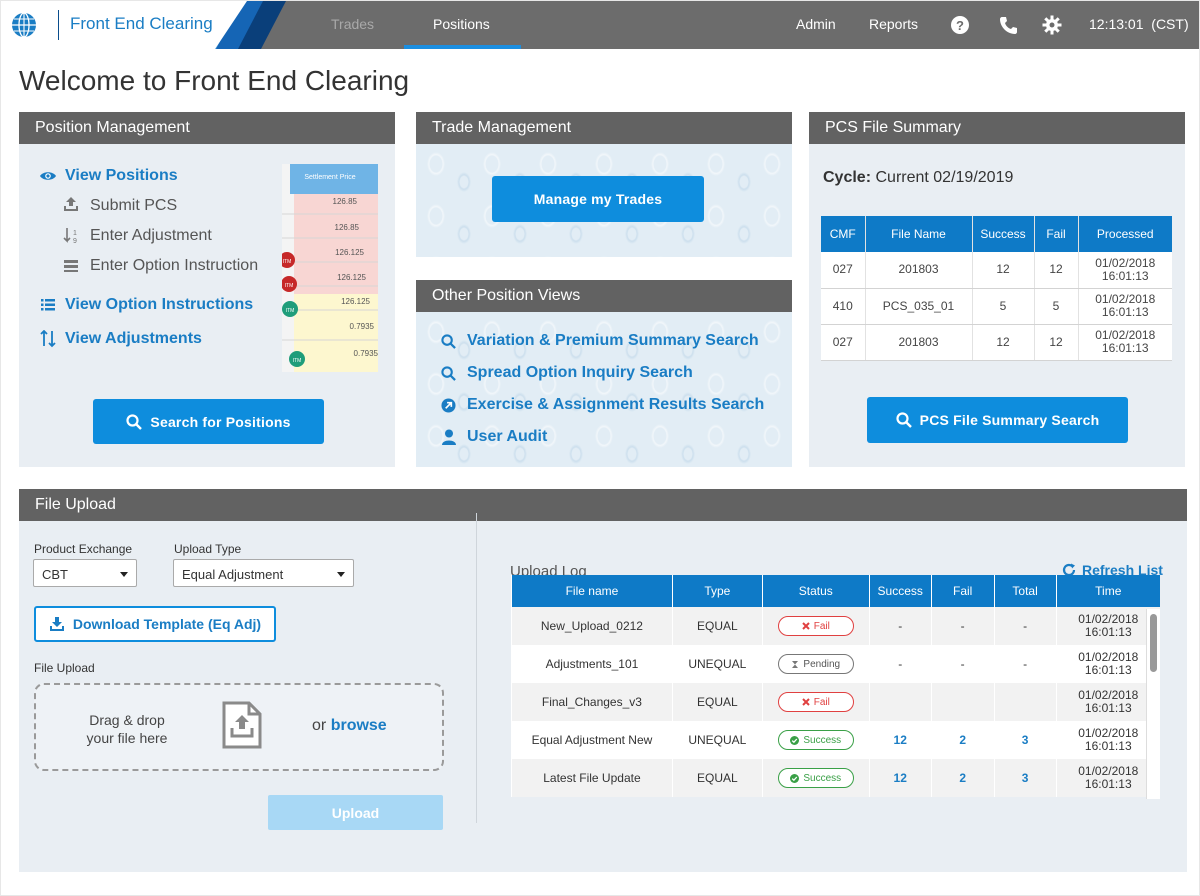 This screenshot has width=1200, height=896. Describe the element at coordinates (815, 591) in the screenshot. I see `column-header: Status` at that location.